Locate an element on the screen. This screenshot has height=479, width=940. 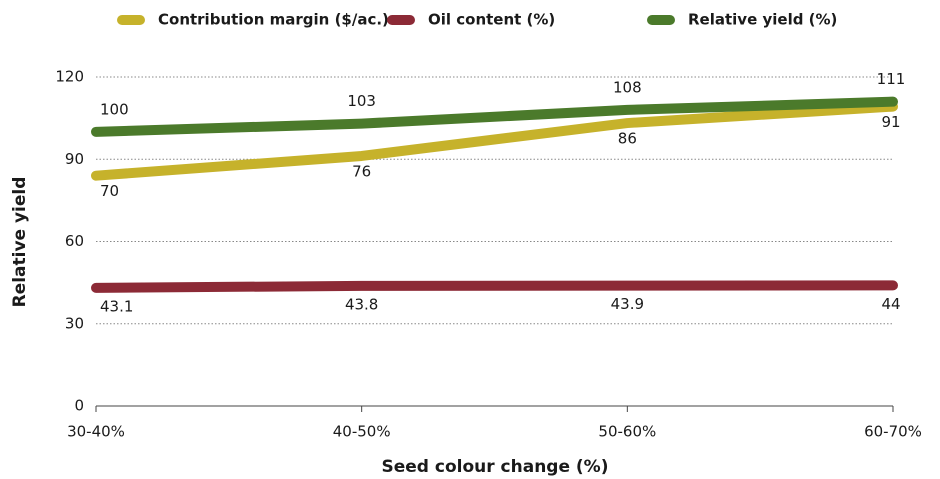
x-axis-title: Seed colour change (%) is located at coordinates (494, 467).